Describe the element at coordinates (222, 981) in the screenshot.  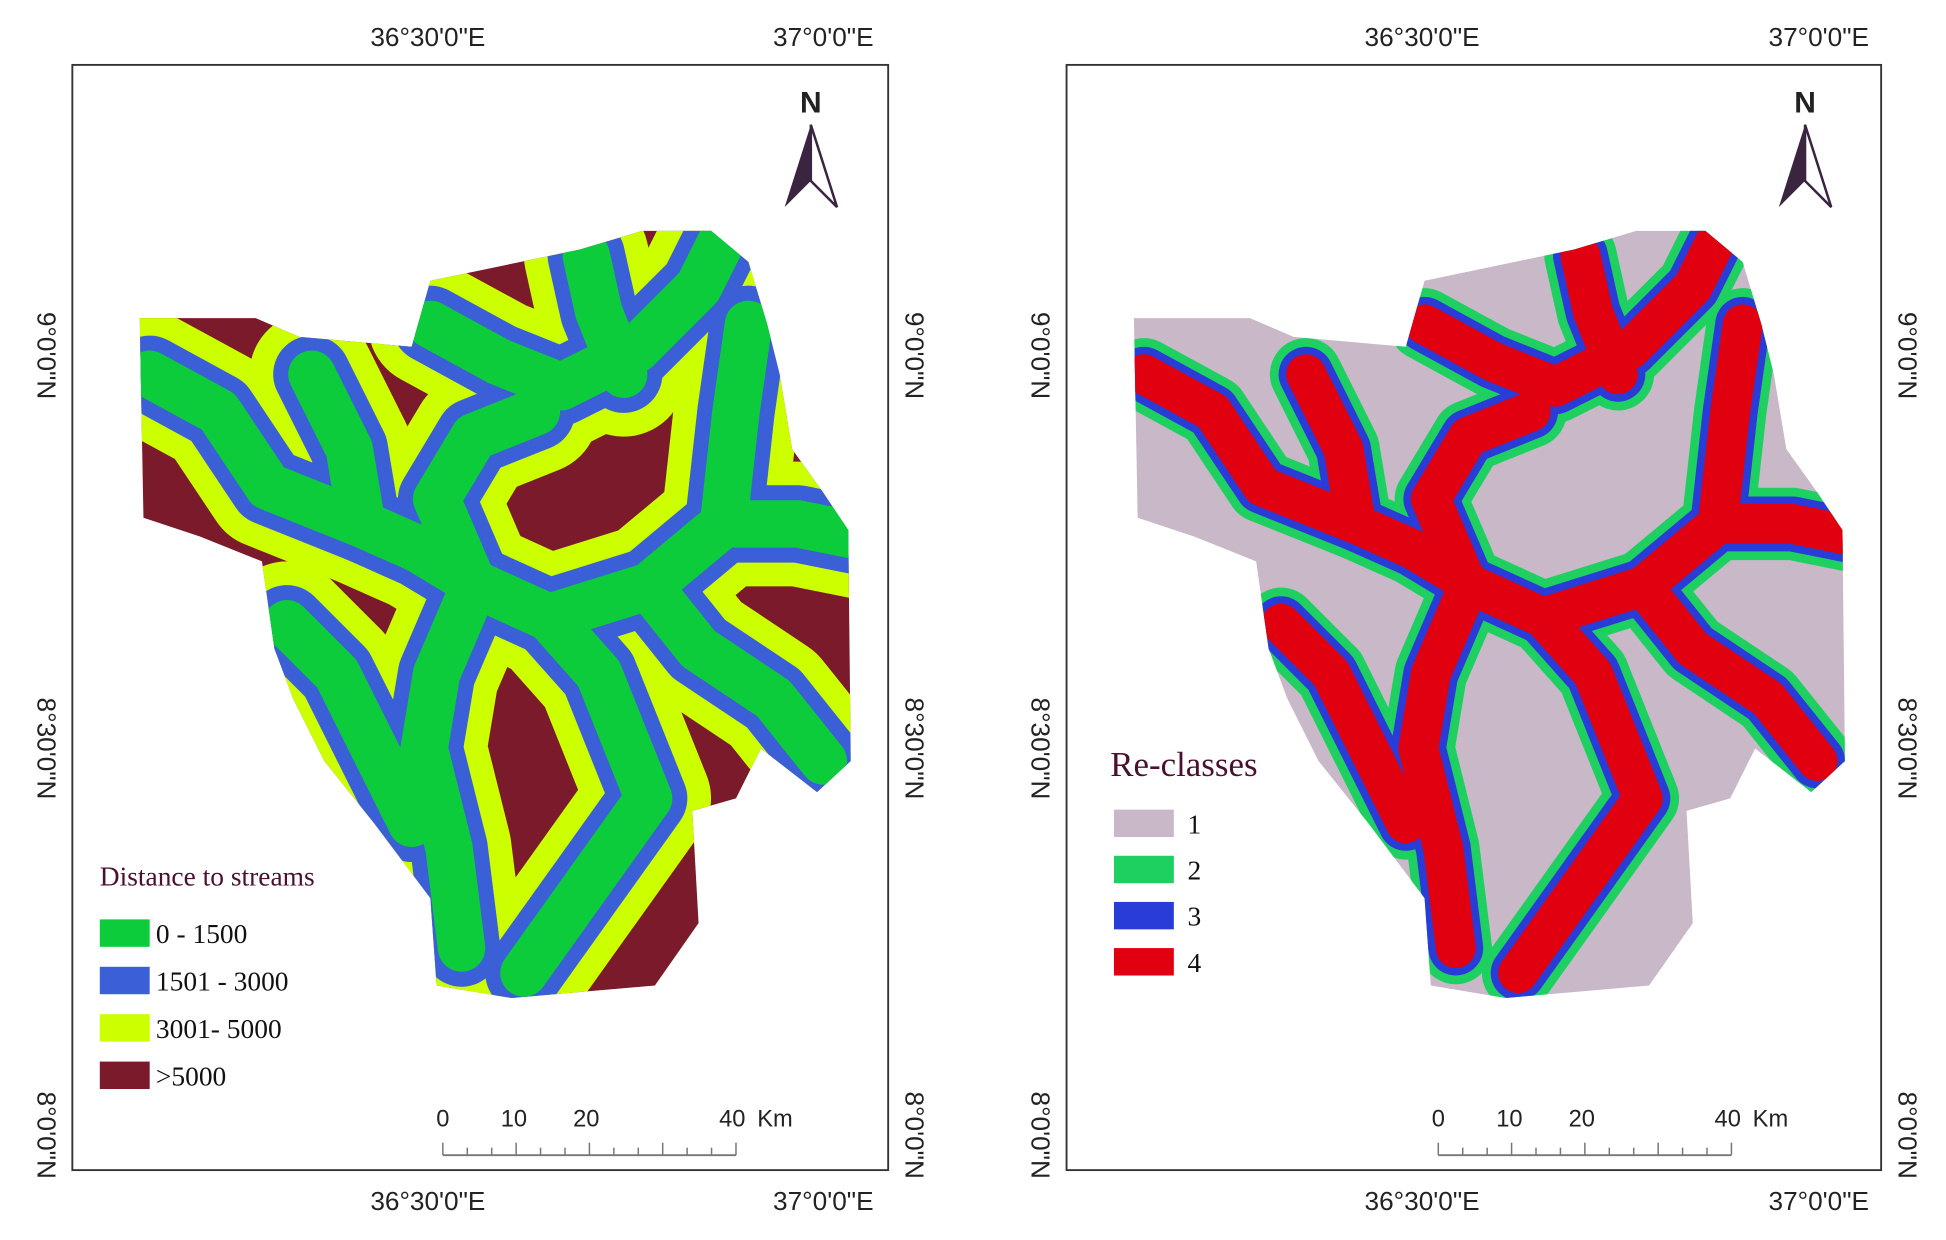
I see `legend-label: 1501 - 3000` at that location.